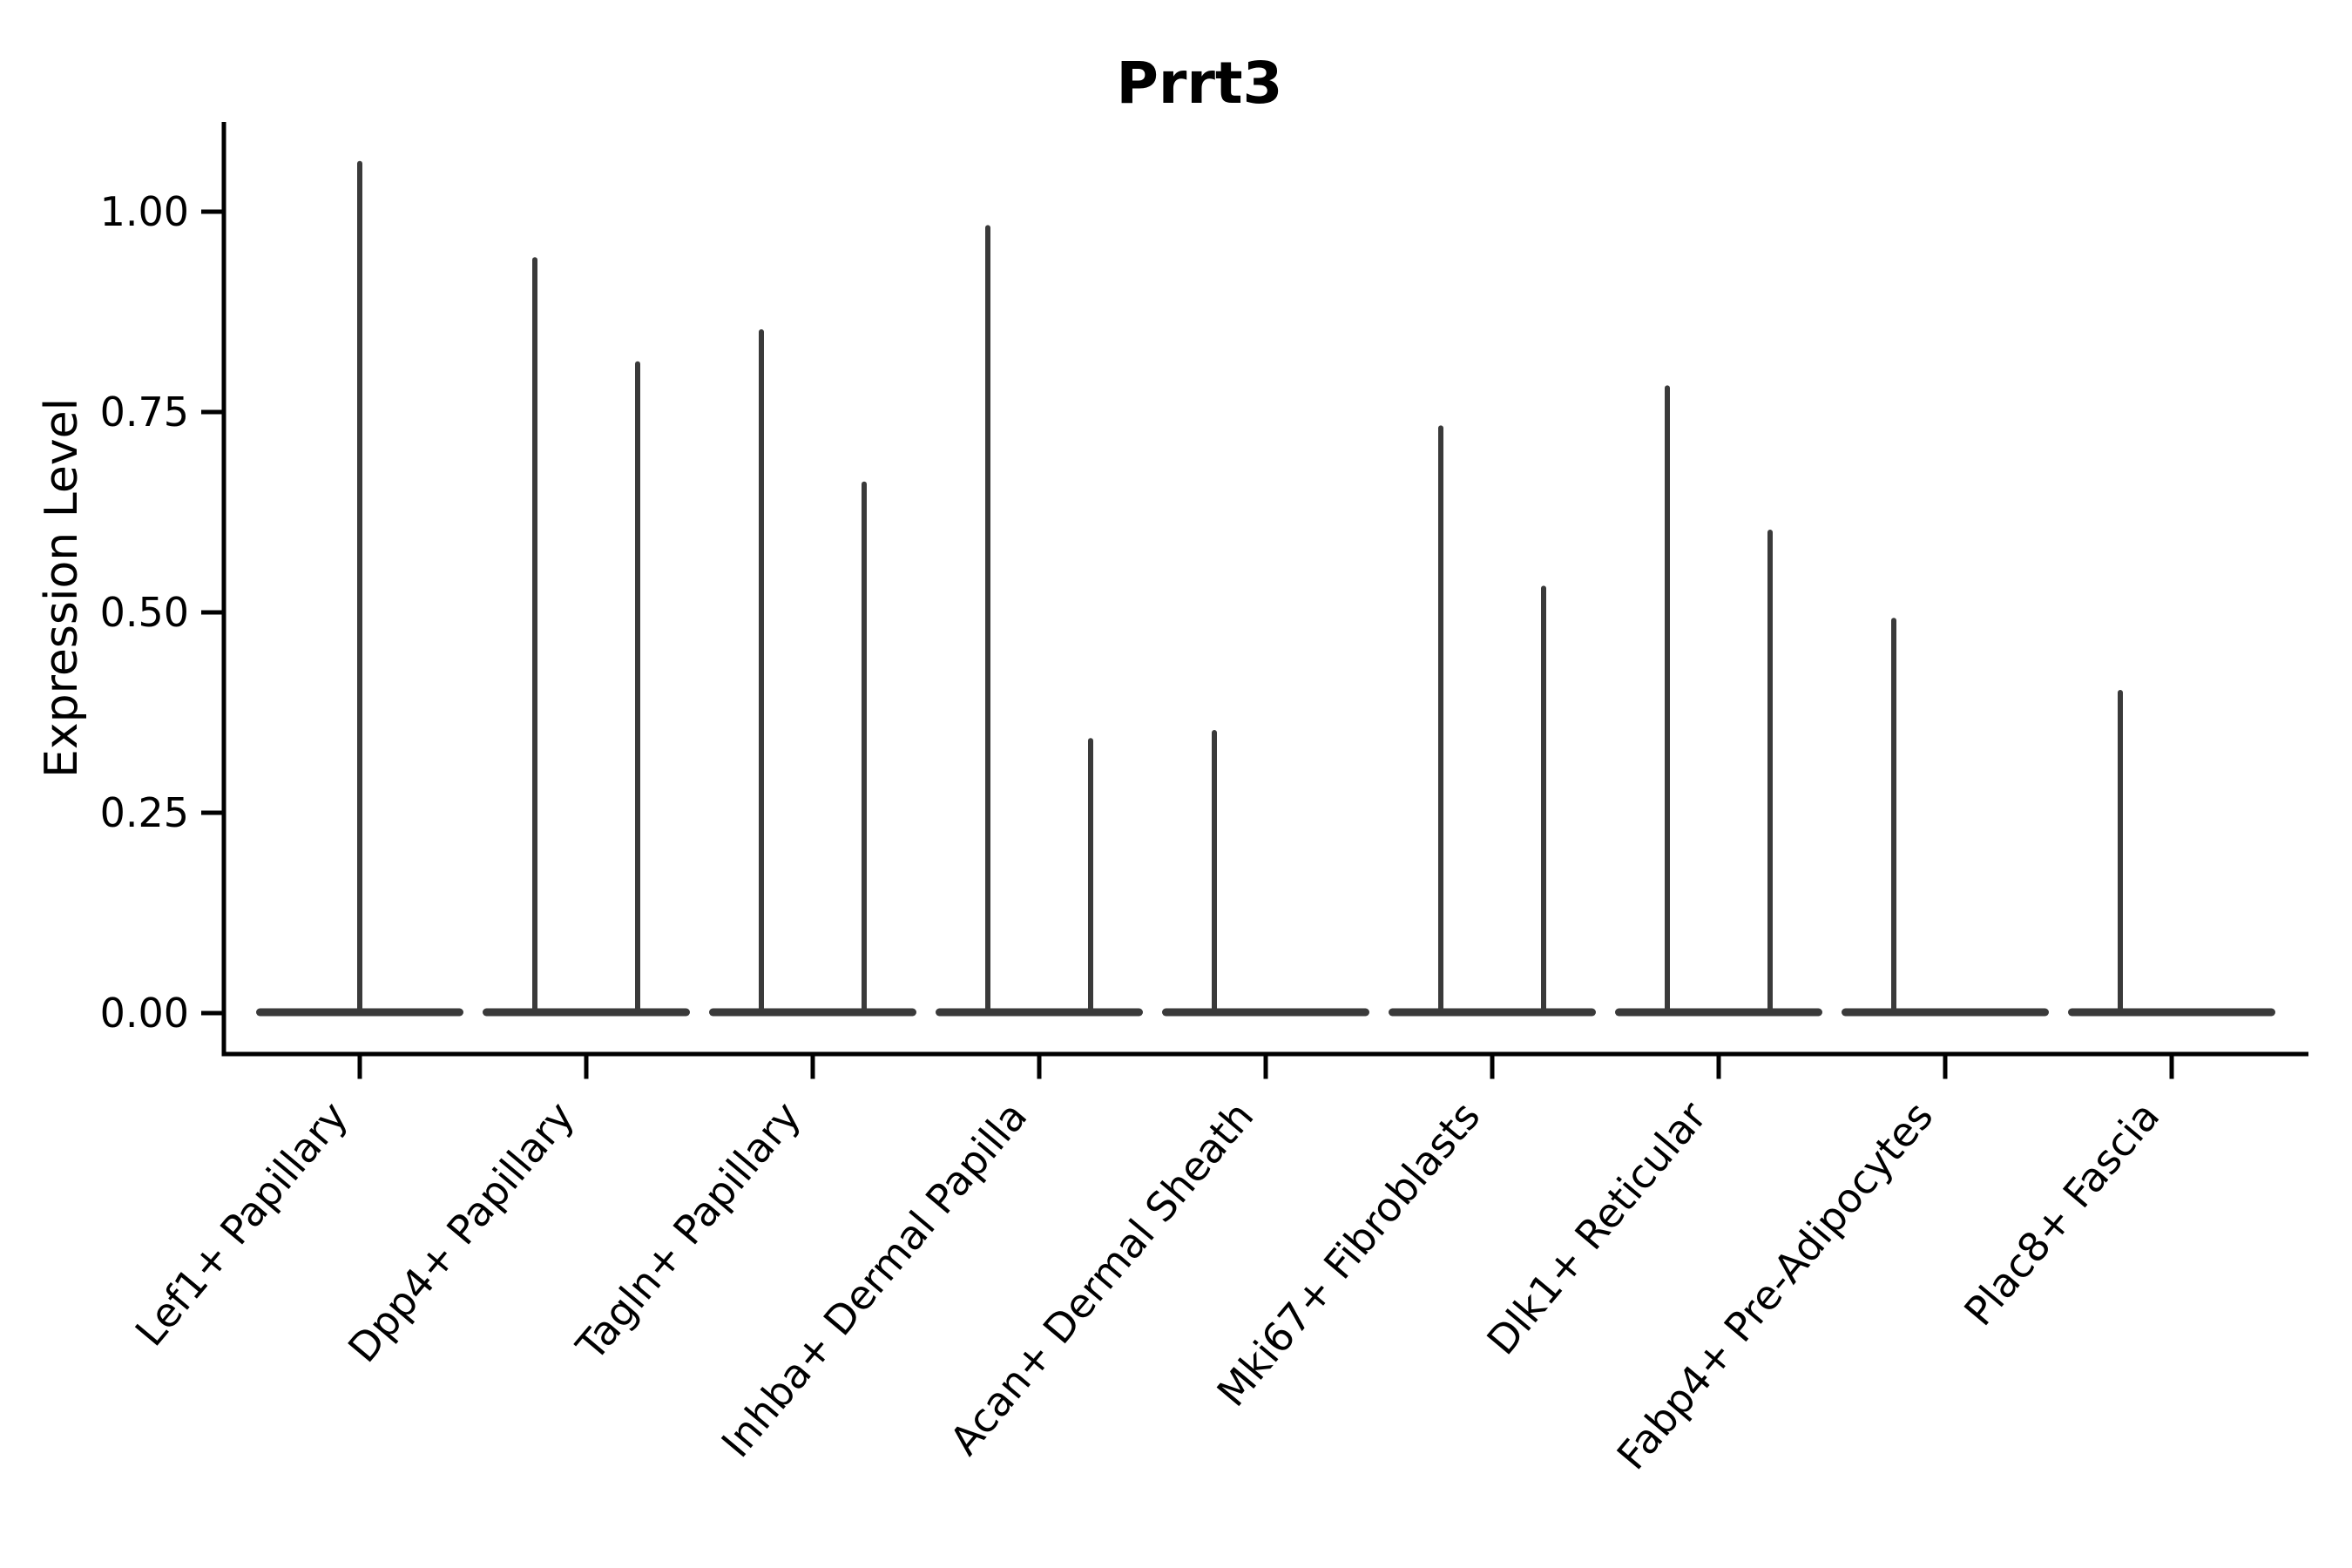 The image size is (2352, 1568). What do you see at coordinates (145, 613) in the screenshot?
I see `y-tick-label: 0.50` at bounding box center [145, 613].